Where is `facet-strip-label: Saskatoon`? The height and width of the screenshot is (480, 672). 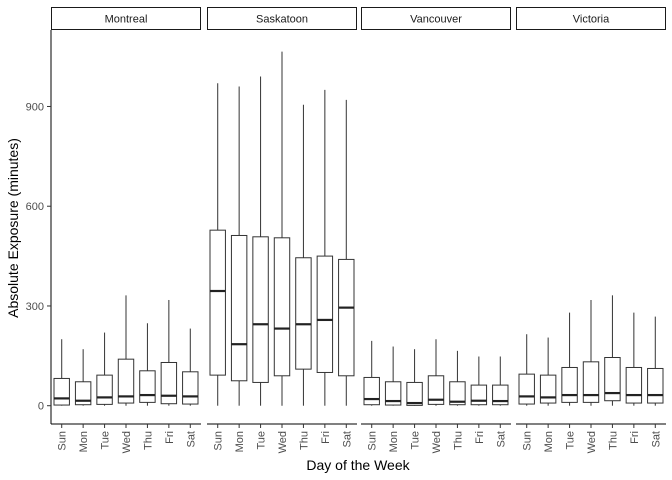
facet-strip-label: Saskatoon is located at coordinates (282, 20).